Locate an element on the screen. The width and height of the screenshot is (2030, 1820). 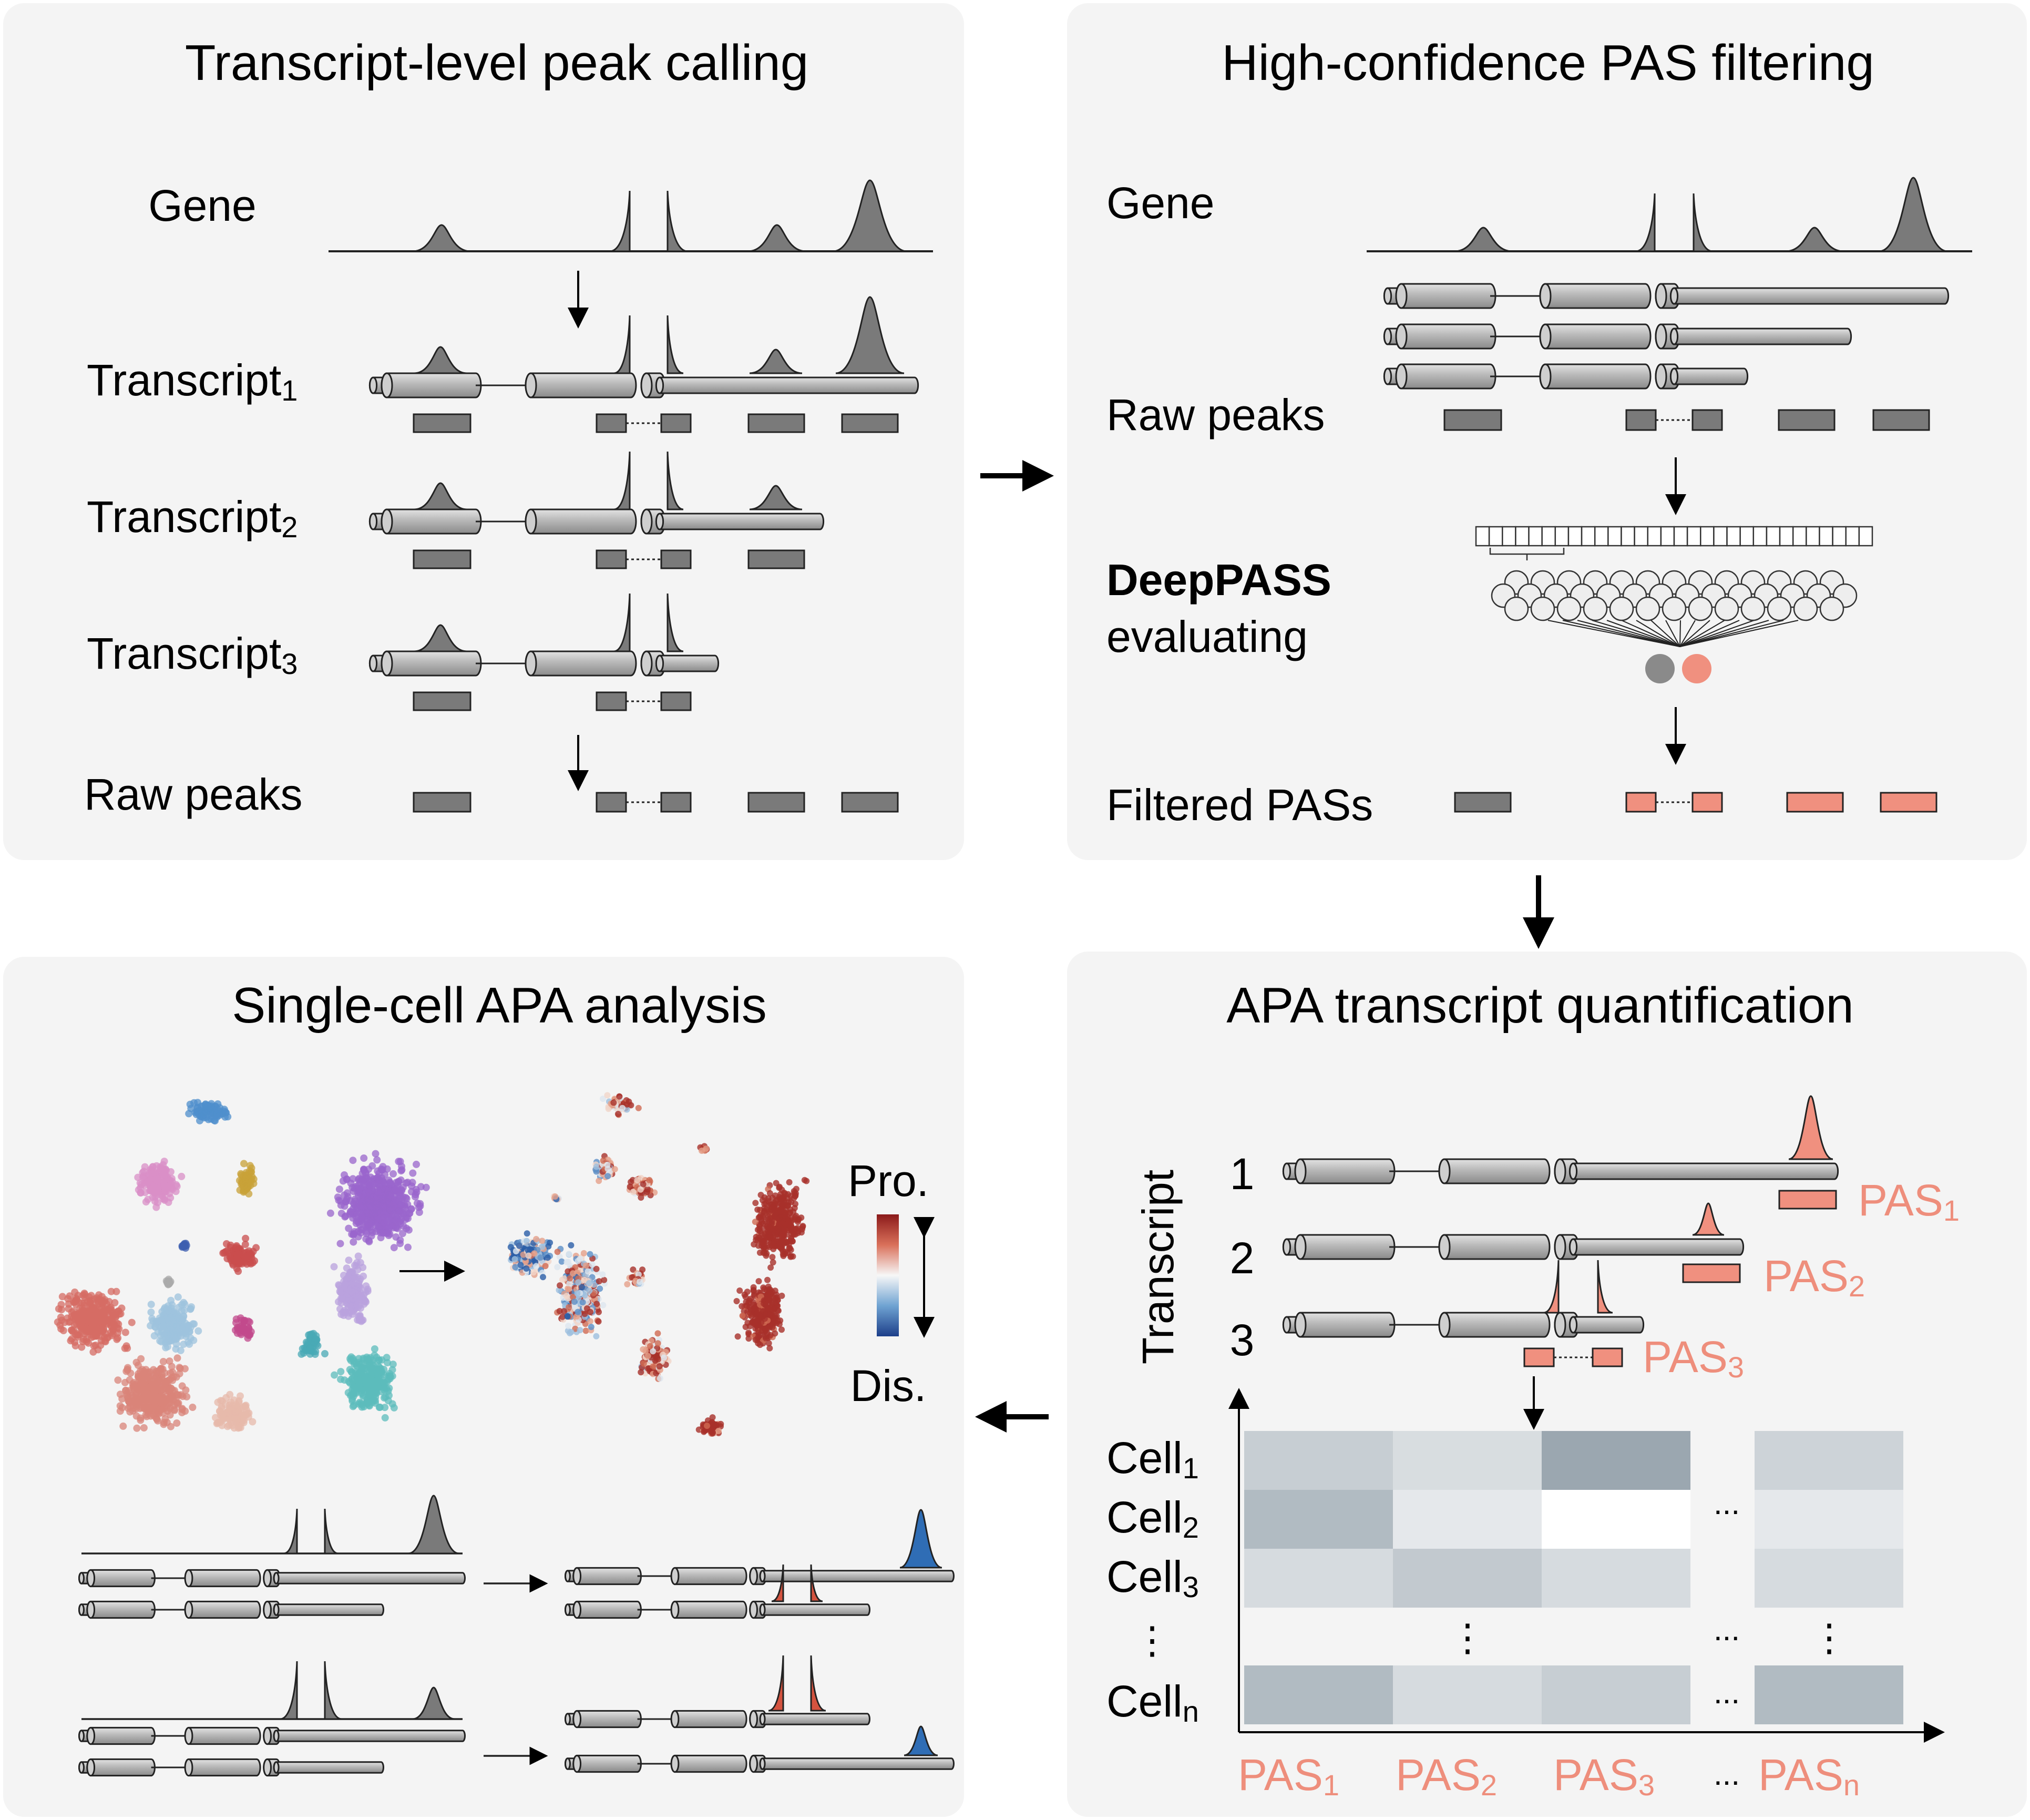
nn-neuron is located at coordinates (1647, 608).